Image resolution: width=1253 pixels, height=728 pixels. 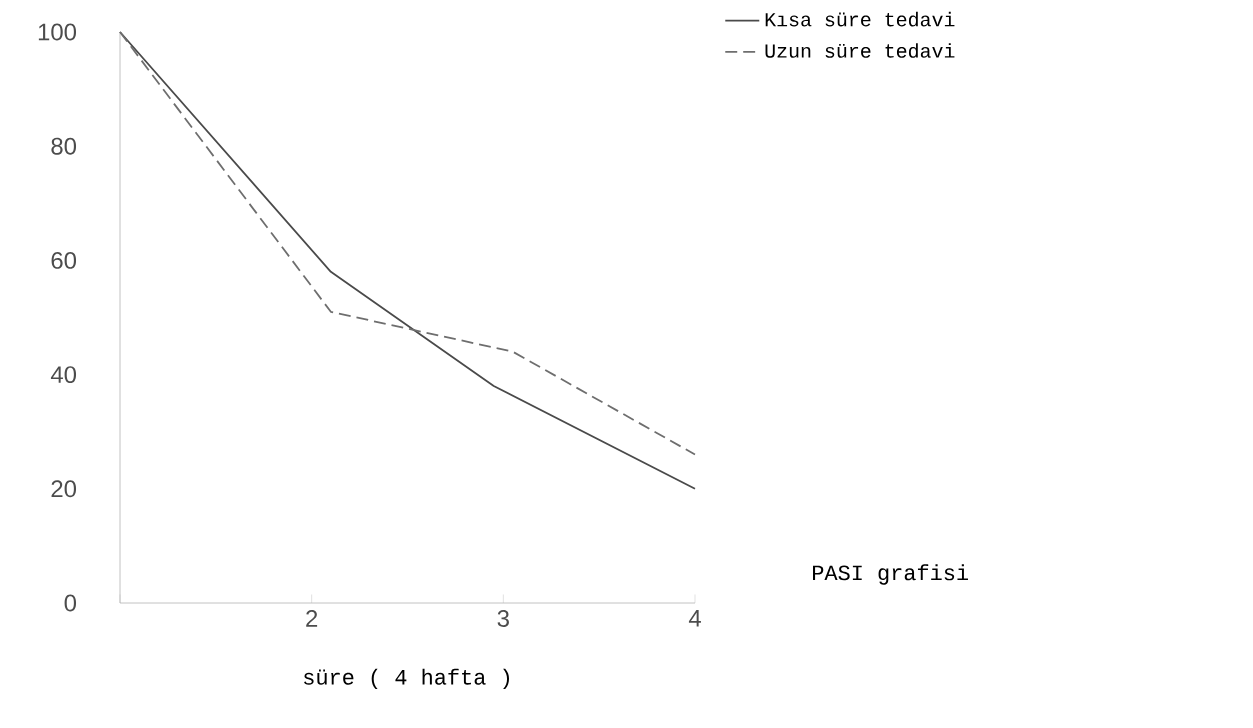 I want to click on legend-label: Kısa süre tedavi, so click(x=860, y=19).